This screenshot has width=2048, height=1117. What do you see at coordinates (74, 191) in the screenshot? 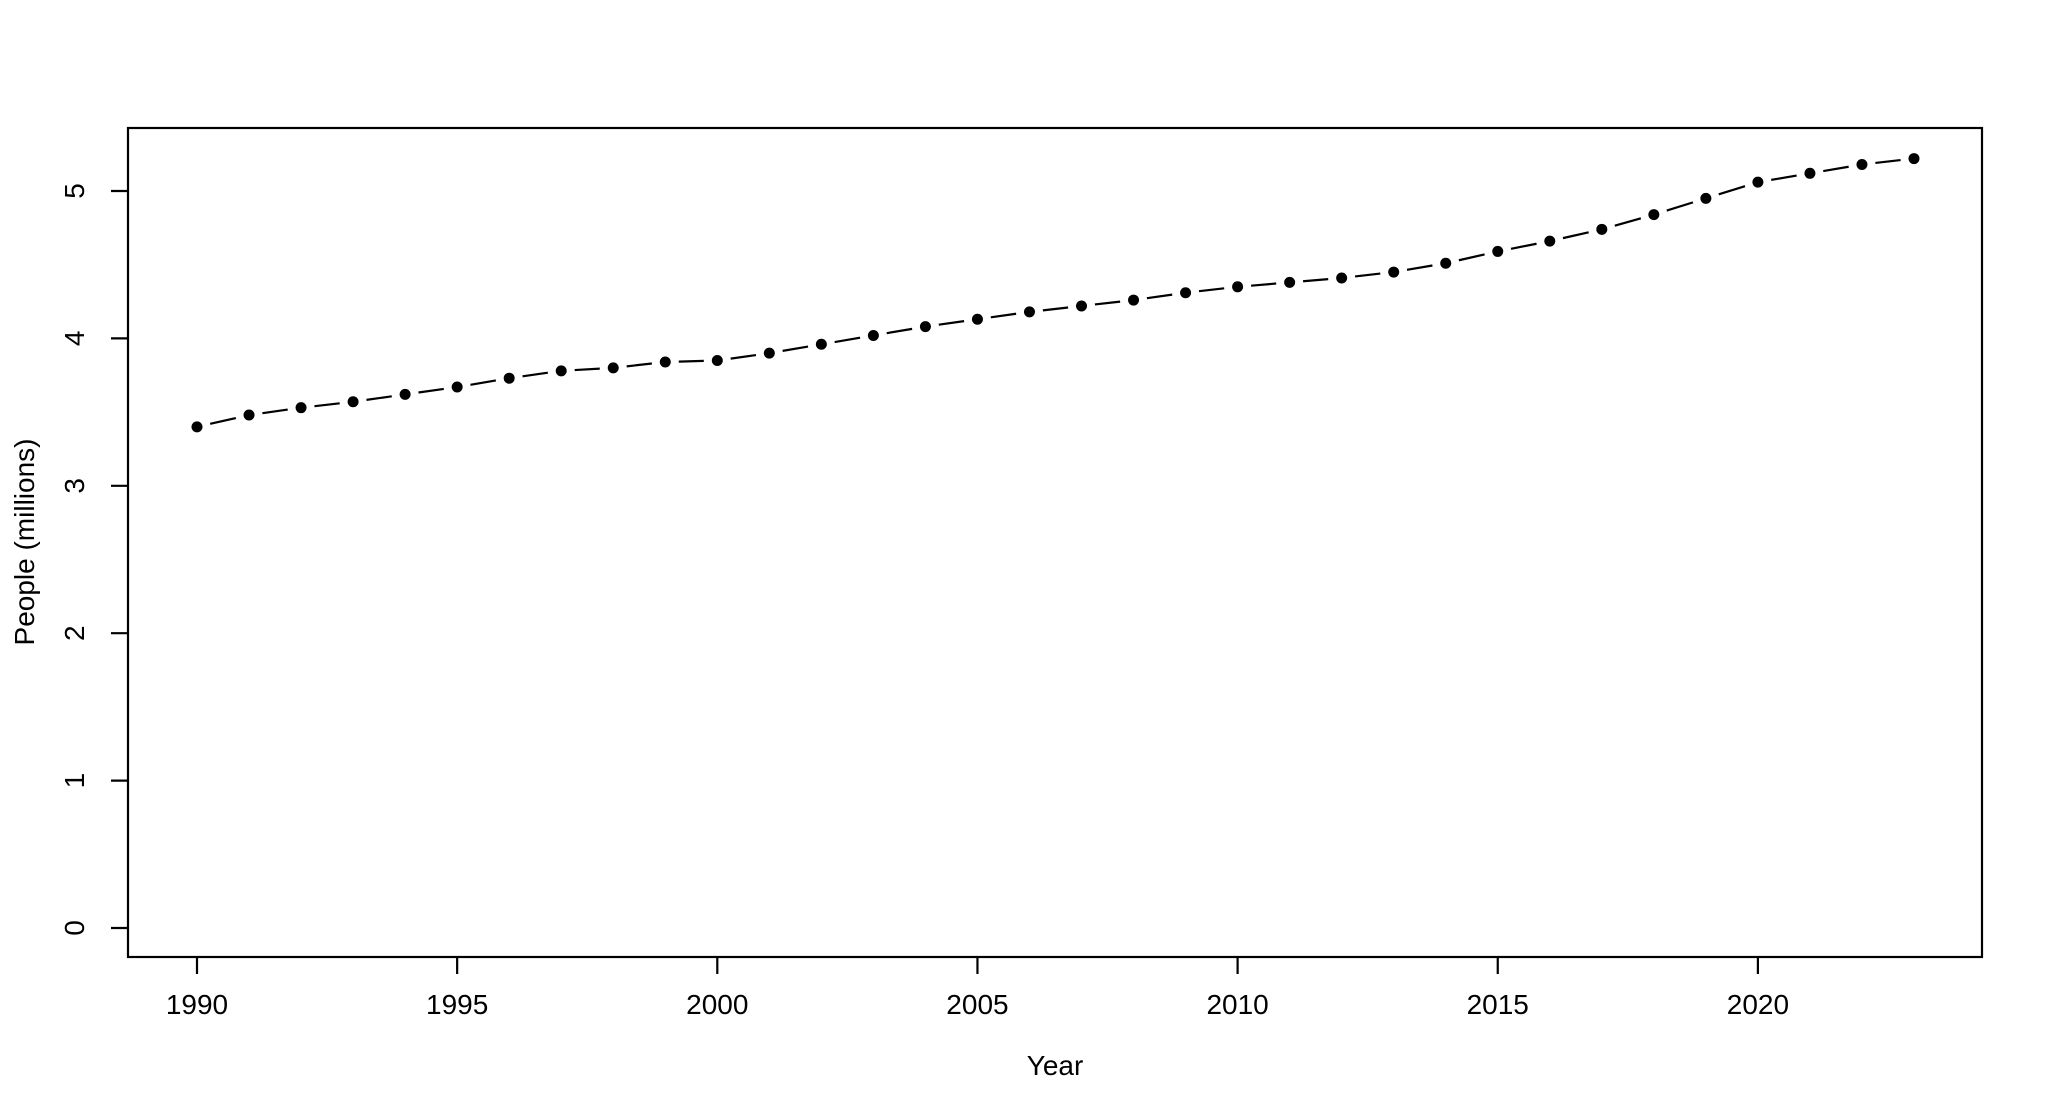
I see `y-tick-label: 5` at bounding box center [74, 191].